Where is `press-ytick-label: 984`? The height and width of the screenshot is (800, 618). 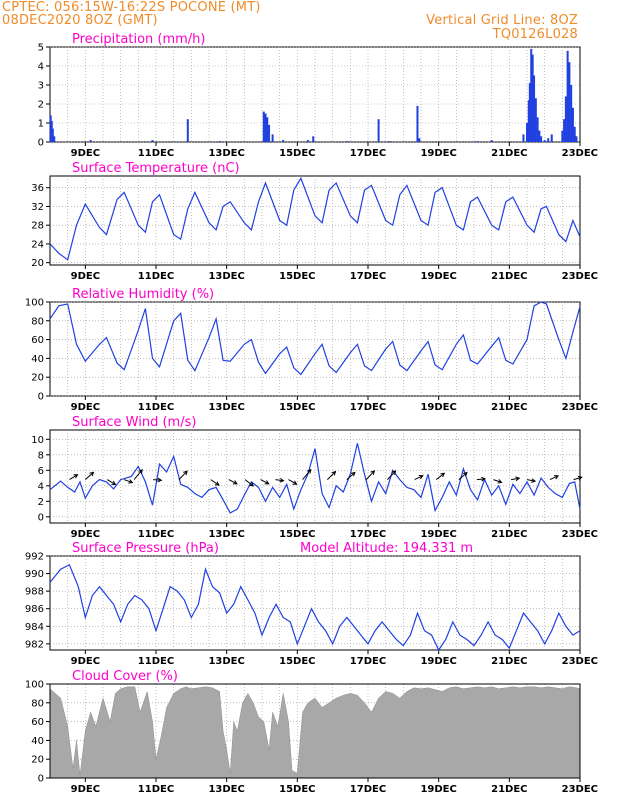
press-ytick-label: 984 is located at coordinates (34, 627).